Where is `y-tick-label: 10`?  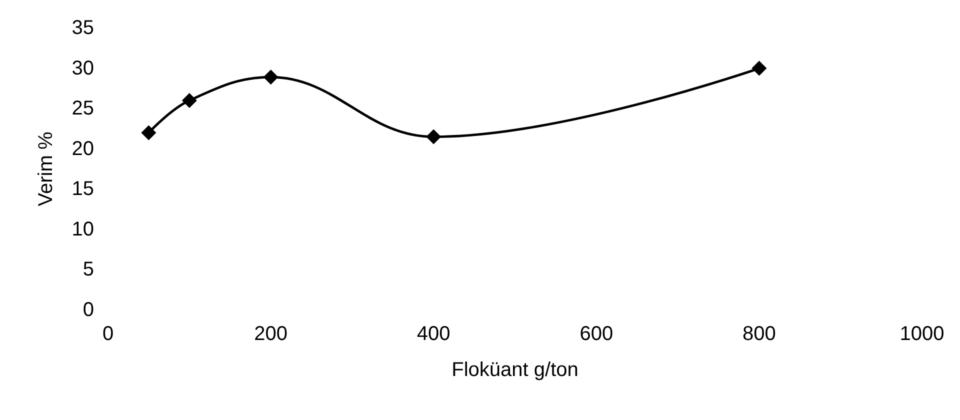
y-tick-label: 10 is located at coordinates (83, 229).